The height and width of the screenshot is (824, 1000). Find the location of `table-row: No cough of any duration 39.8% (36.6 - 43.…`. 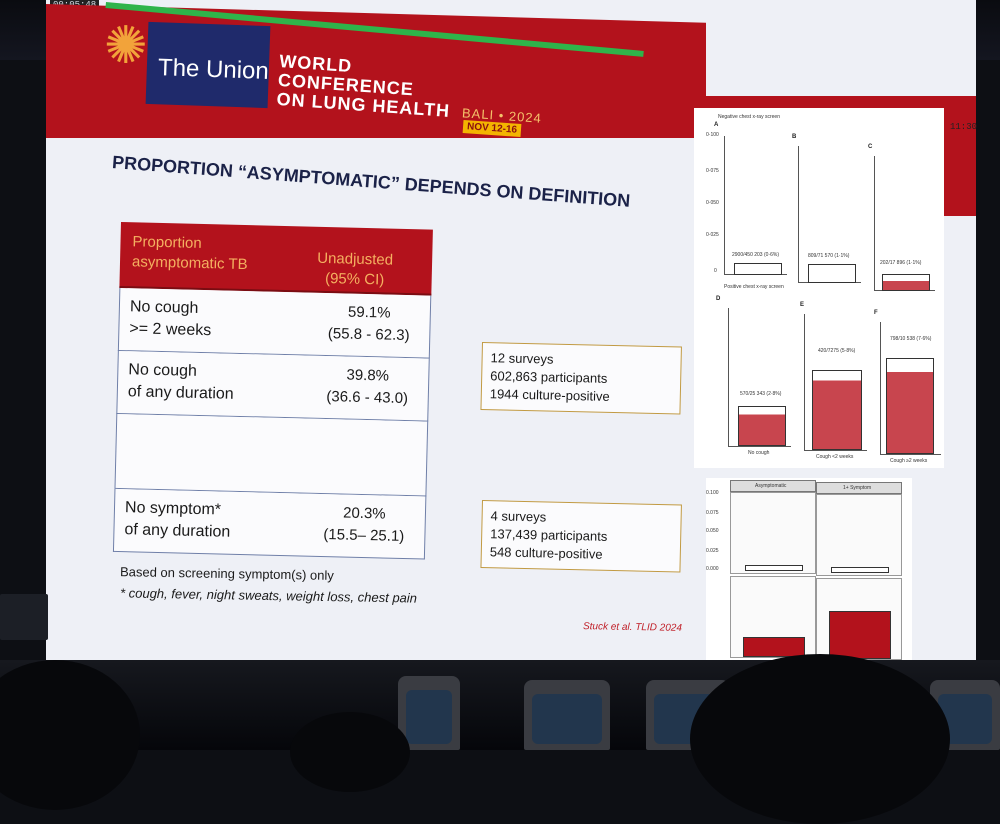

table-row: No cough of any duration 39.8% (36.6 - 43.… is located at coordinates (273, 386).